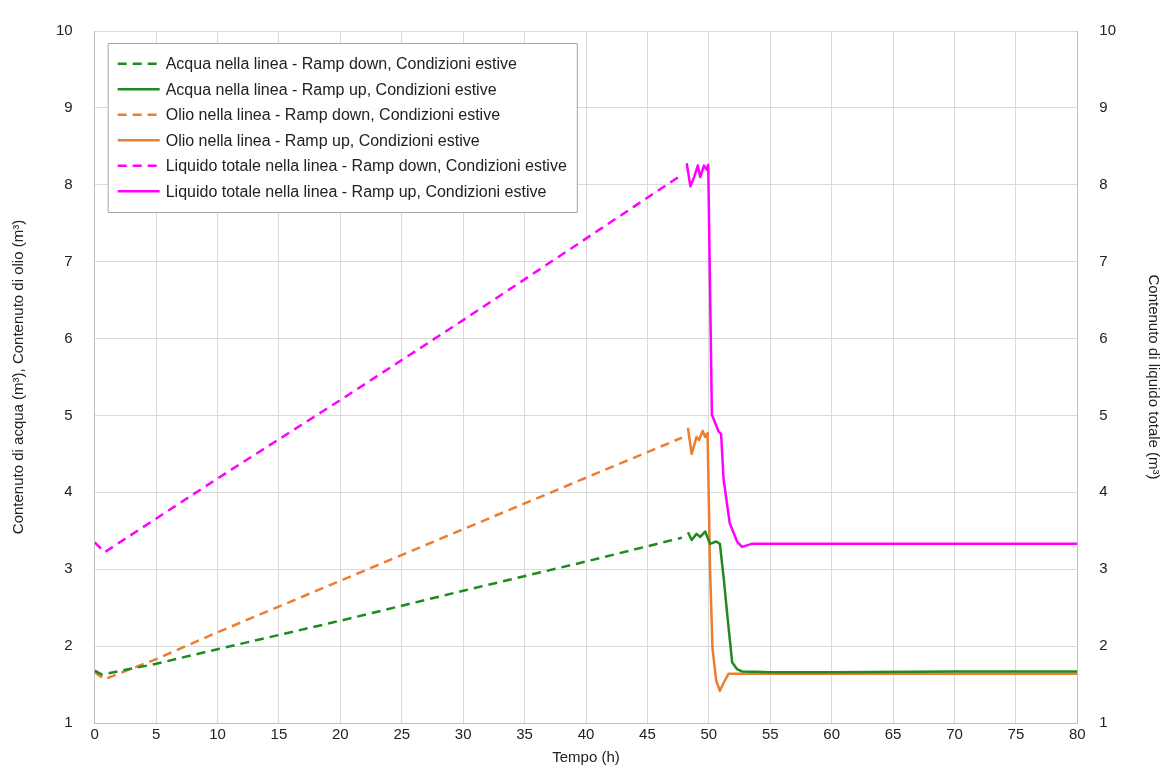  I want to click on y2-tick-label: 9, so click(1103, 107).